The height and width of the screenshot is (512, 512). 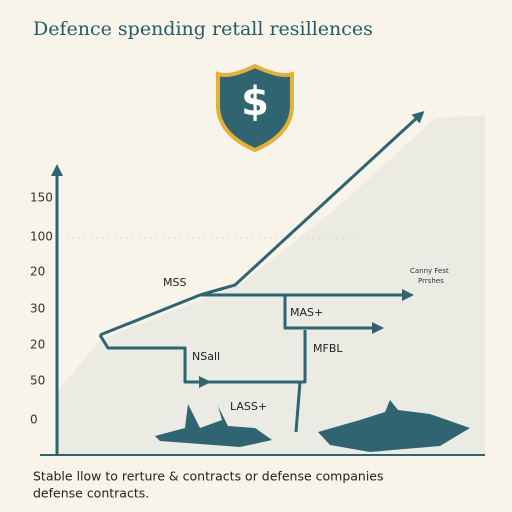 What do you see at coordinates (255, 102) in the screenshot?
I see `shield-symbol: $` at bounding box center [255, 102].